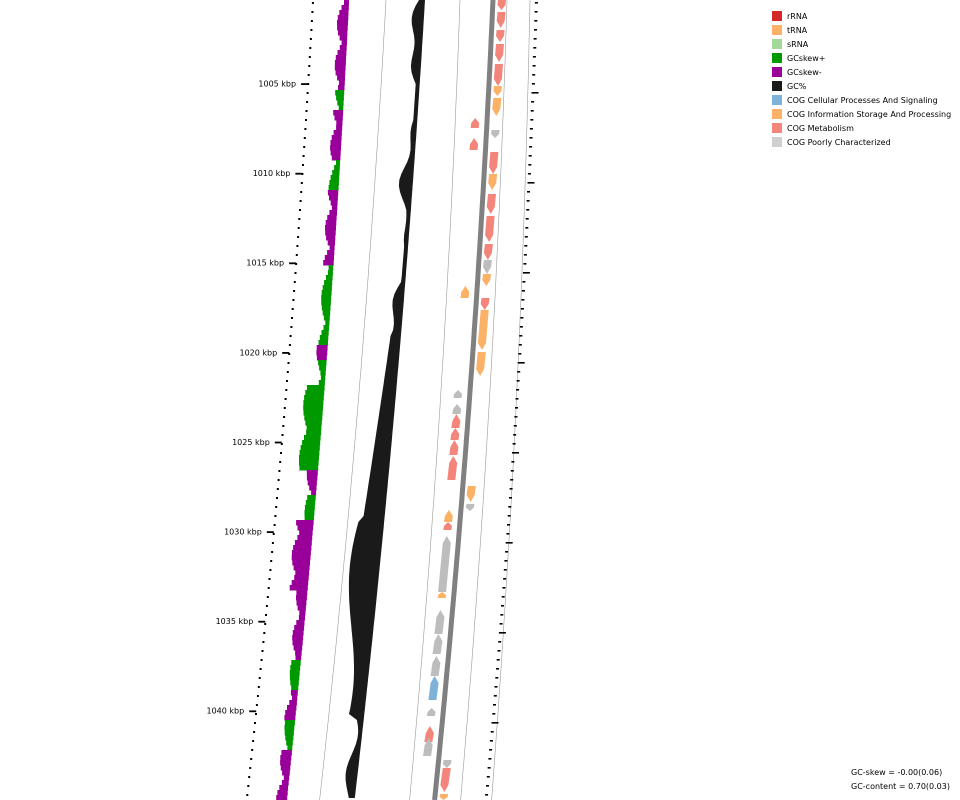  What do you see at coordinates (777, 86) in the screenshot?
I see `legend-swatch` at bounding box center [777, 86].